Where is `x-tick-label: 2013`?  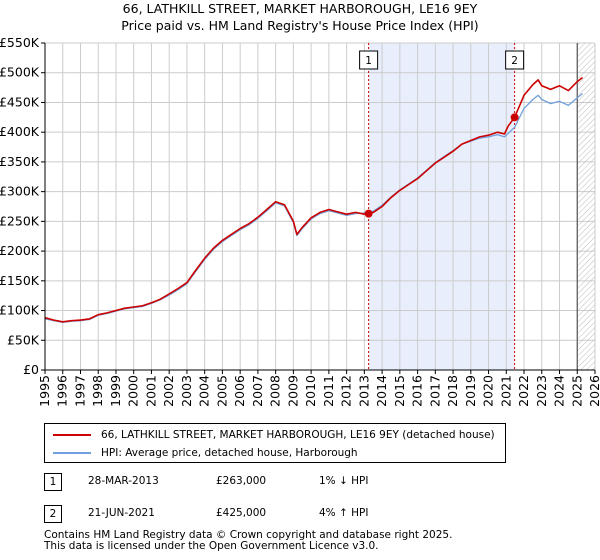
x-tick-label: 2013 is located at coordinates (363, 391).